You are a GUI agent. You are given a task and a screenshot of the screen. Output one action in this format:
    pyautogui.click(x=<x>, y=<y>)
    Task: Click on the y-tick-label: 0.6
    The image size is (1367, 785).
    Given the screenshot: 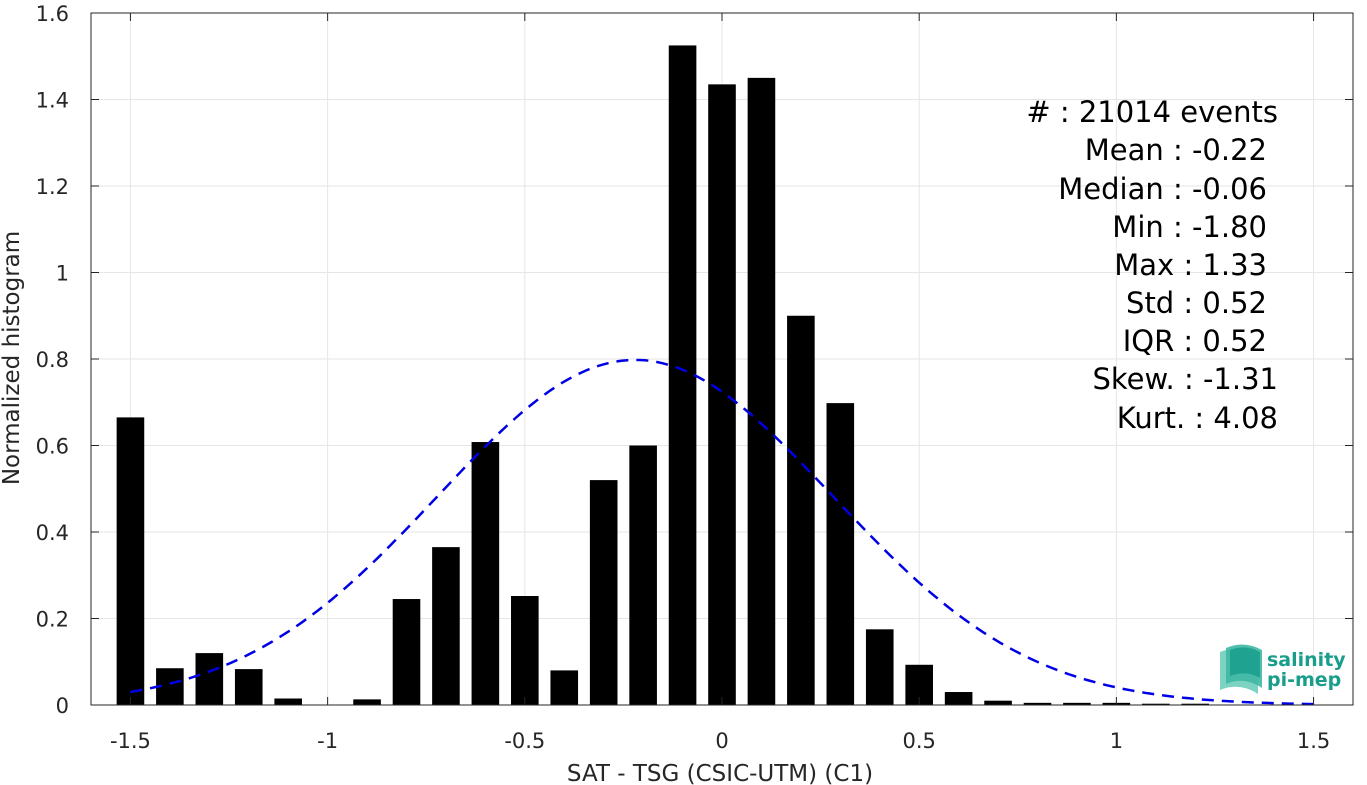 What is the action you would take?
    pyautogui.click(x=52, y=447)
    